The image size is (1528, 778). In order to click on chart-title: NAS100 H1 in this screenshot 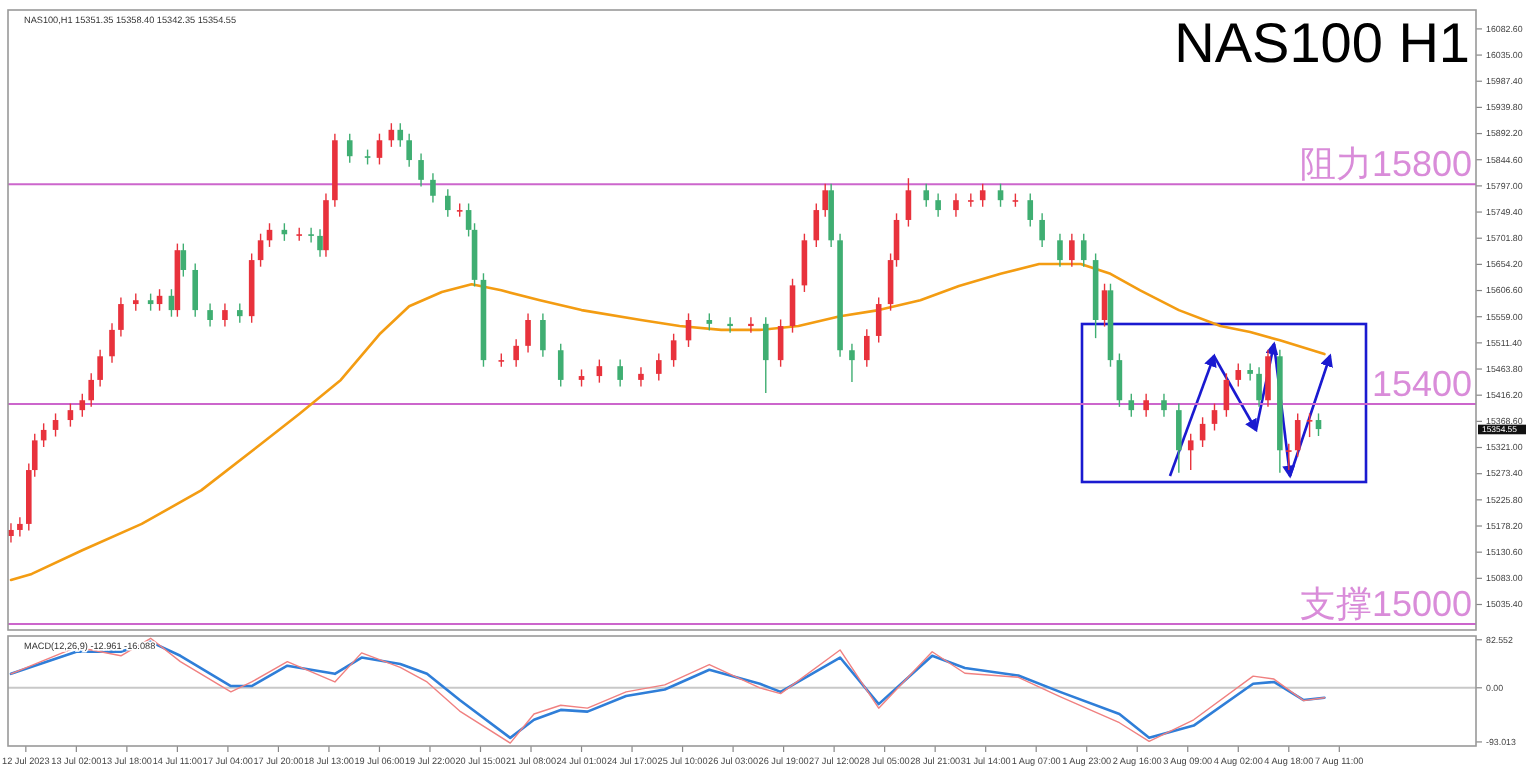, I will do `click(1322, 43)`.